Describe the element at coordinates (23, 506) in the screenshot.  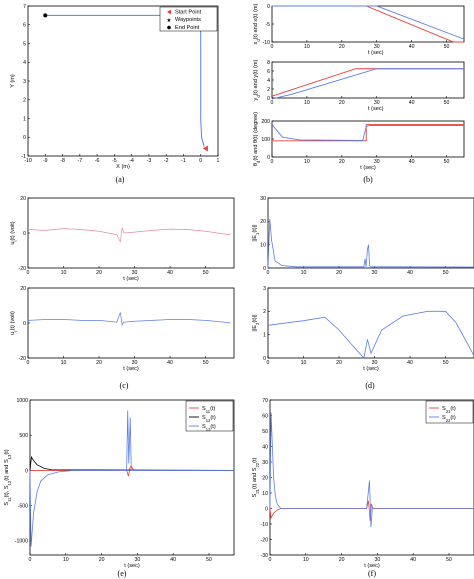
I see `y-tick-label: -500` at that location.